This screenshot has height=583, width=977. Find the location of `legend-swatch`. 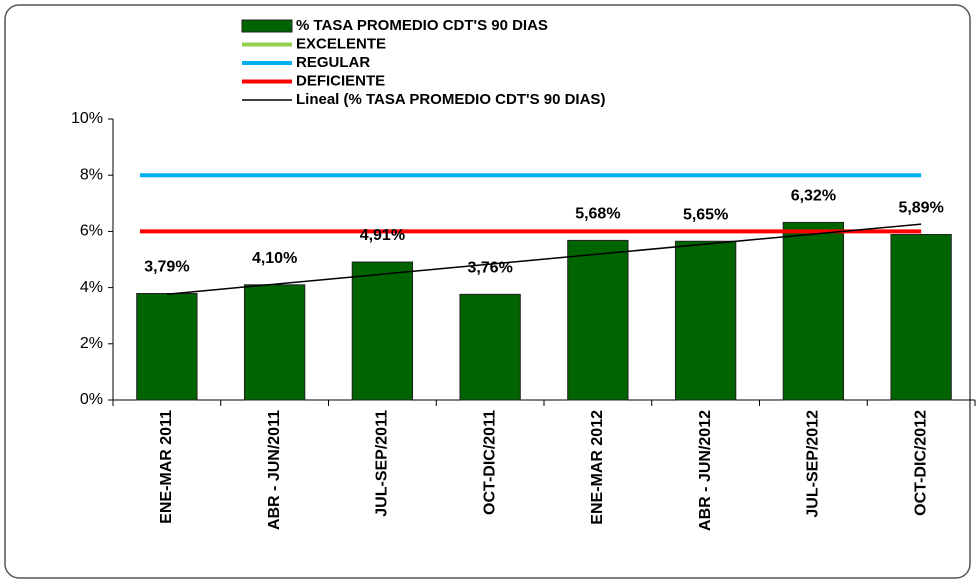

legend-swatch is located at coordinates (267, 26).